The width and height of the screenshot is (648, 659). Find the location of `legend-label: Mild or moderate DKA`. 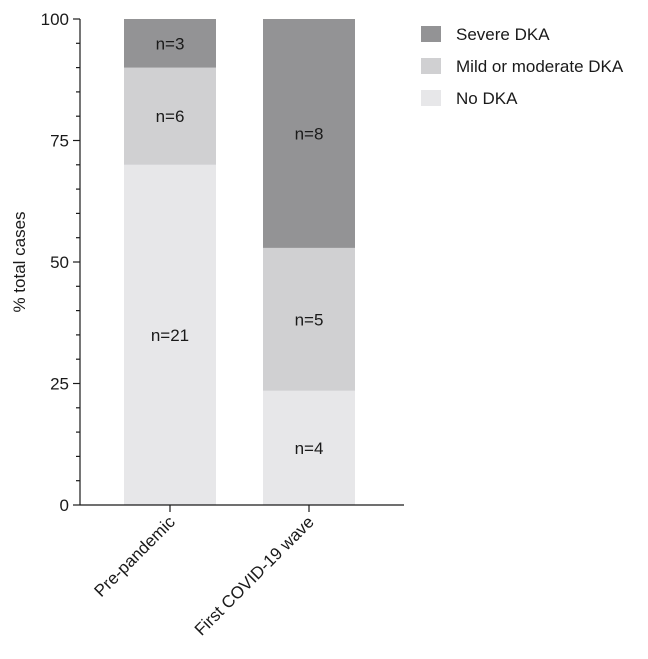

legend-label: Mild or moderate DKA is located at coordinates (540, 66).